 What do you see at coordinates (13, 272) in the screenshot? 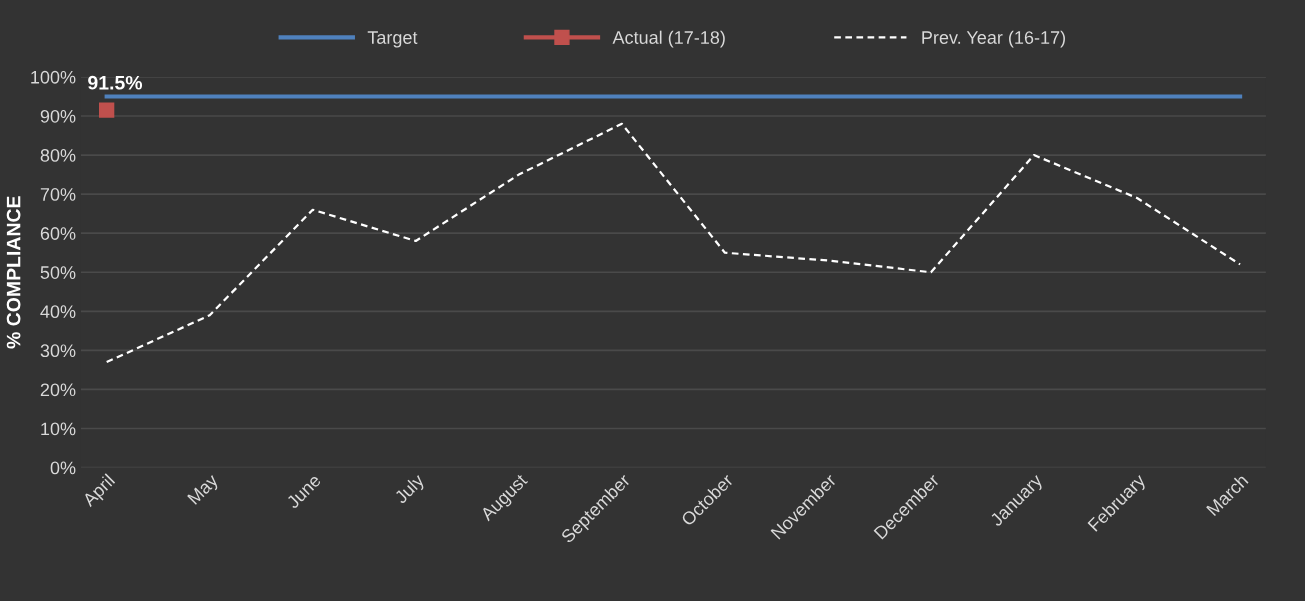
I see `y-axis-title: % COMPLIANCE` at bounding box center [13, 272].